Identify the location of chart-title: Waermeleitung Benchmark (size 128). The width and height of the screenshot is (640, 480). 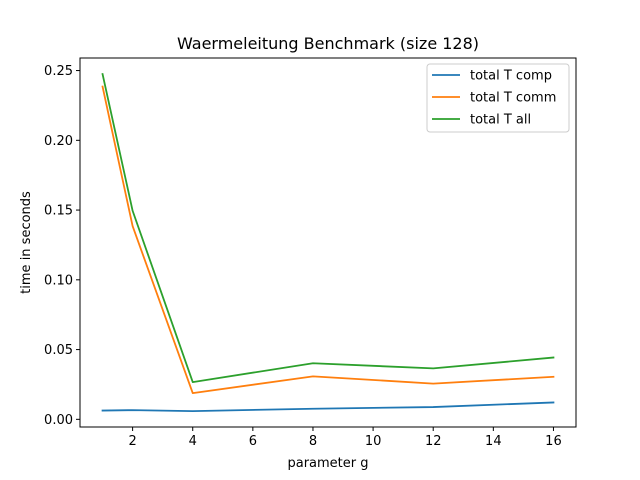
(328, 43).